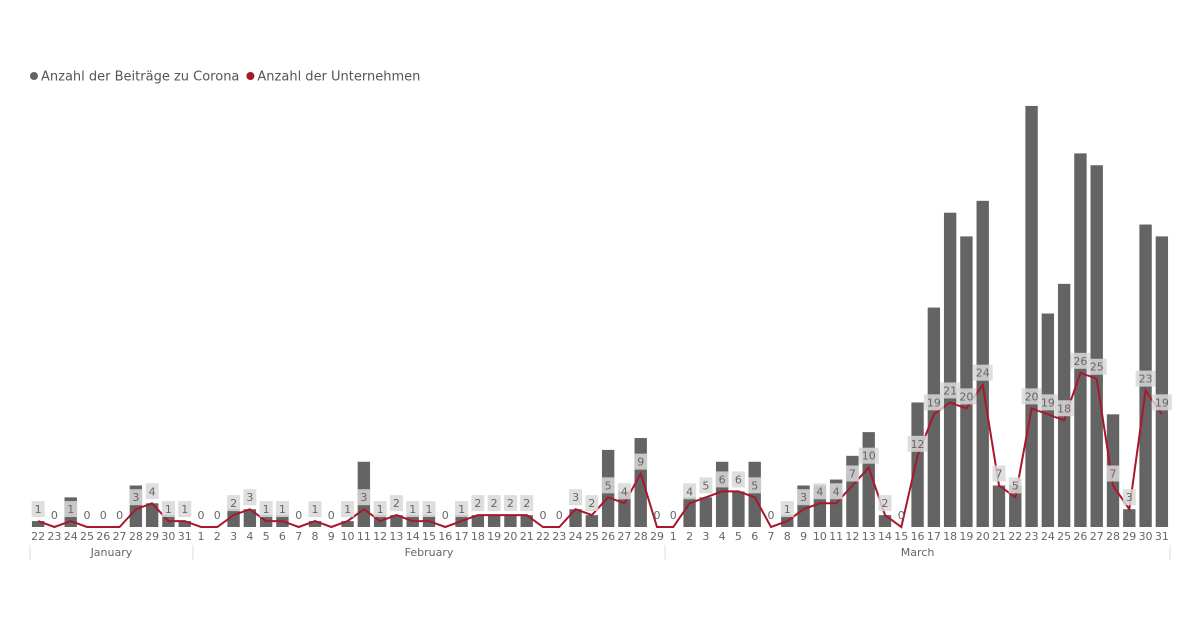 The height and width of the screenshot is (622, 1200). Describe the element at coordinates (201, 536) in the screenshot. I see `x-tick-label: 1` at that location.